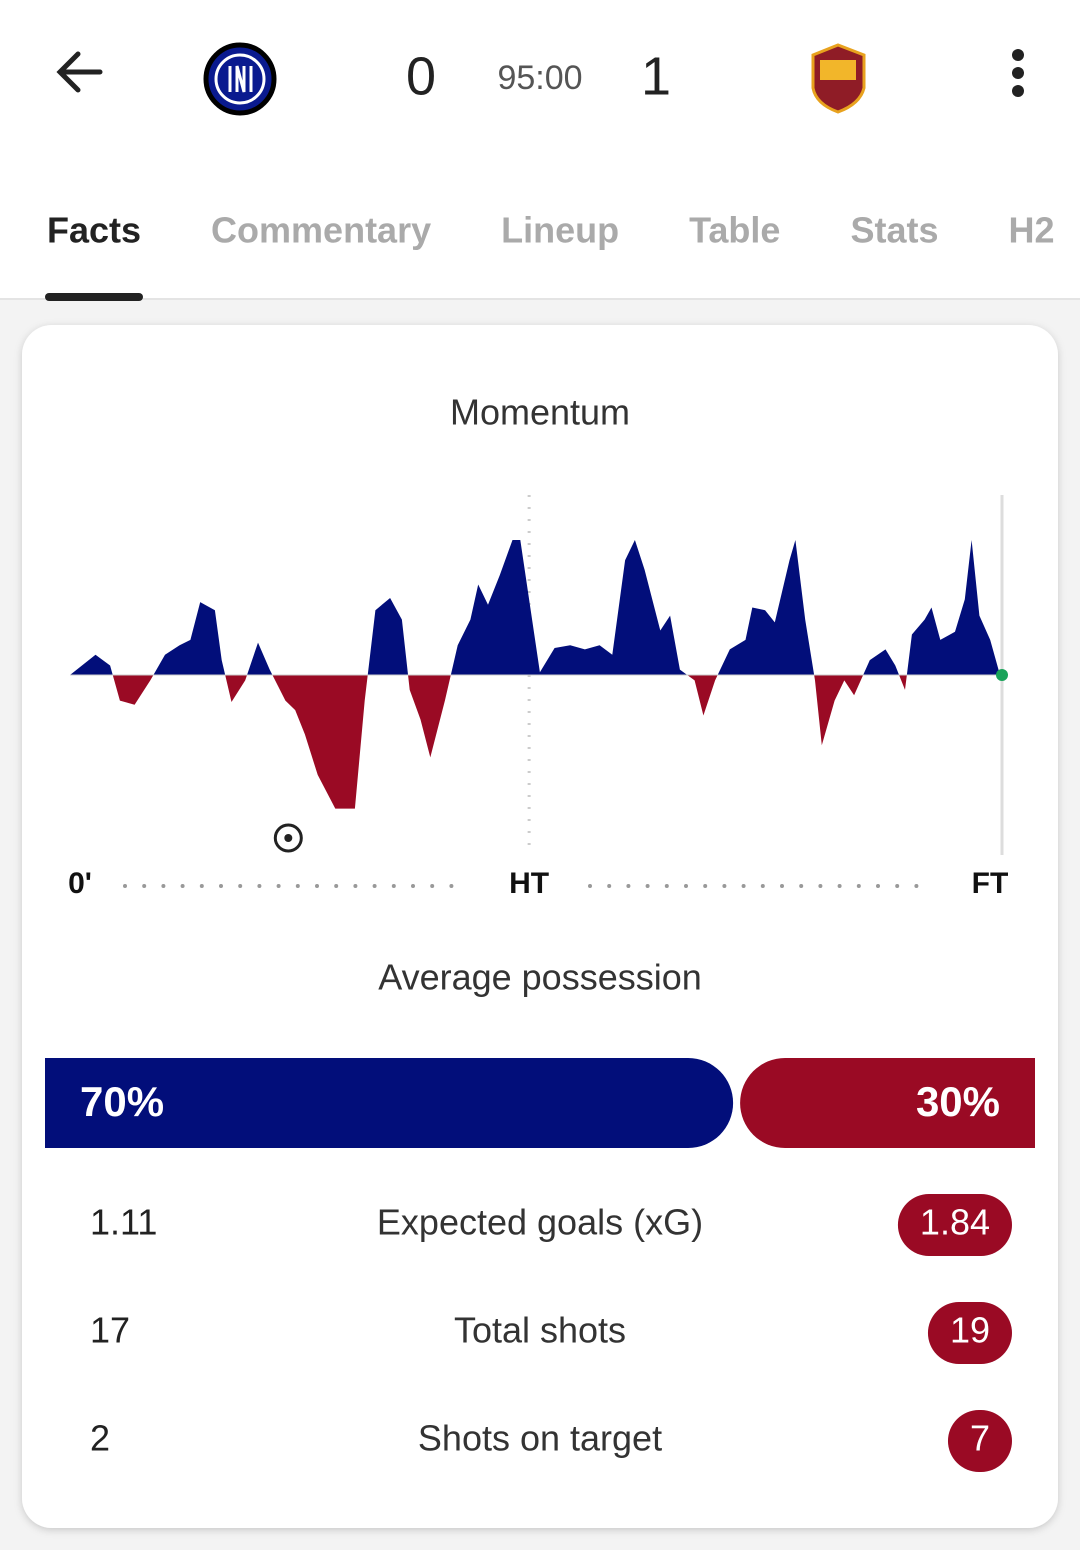 The height and width of the screenshot is (1550, 1080). I want to click on away-score: 1, so click(656, 76).